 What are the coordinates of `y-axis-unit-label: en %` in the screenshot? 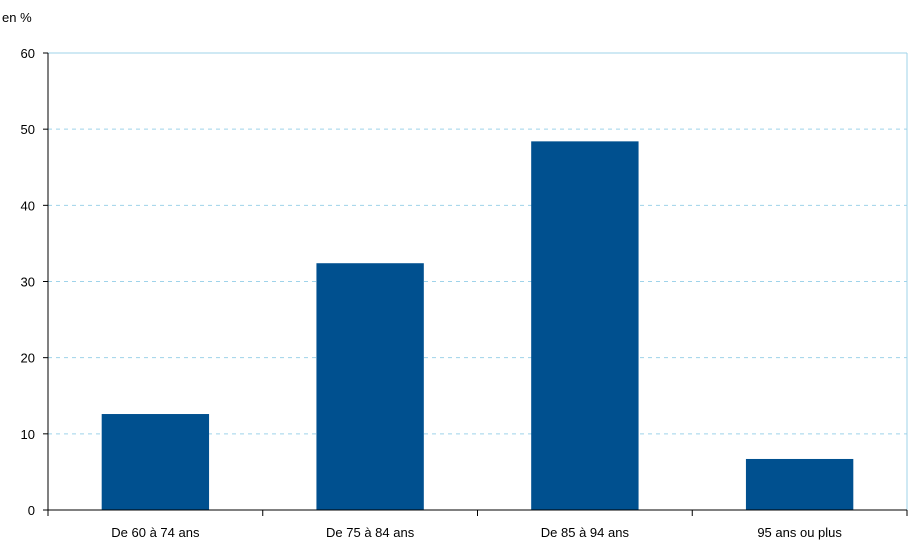 It's located at (17, 17).